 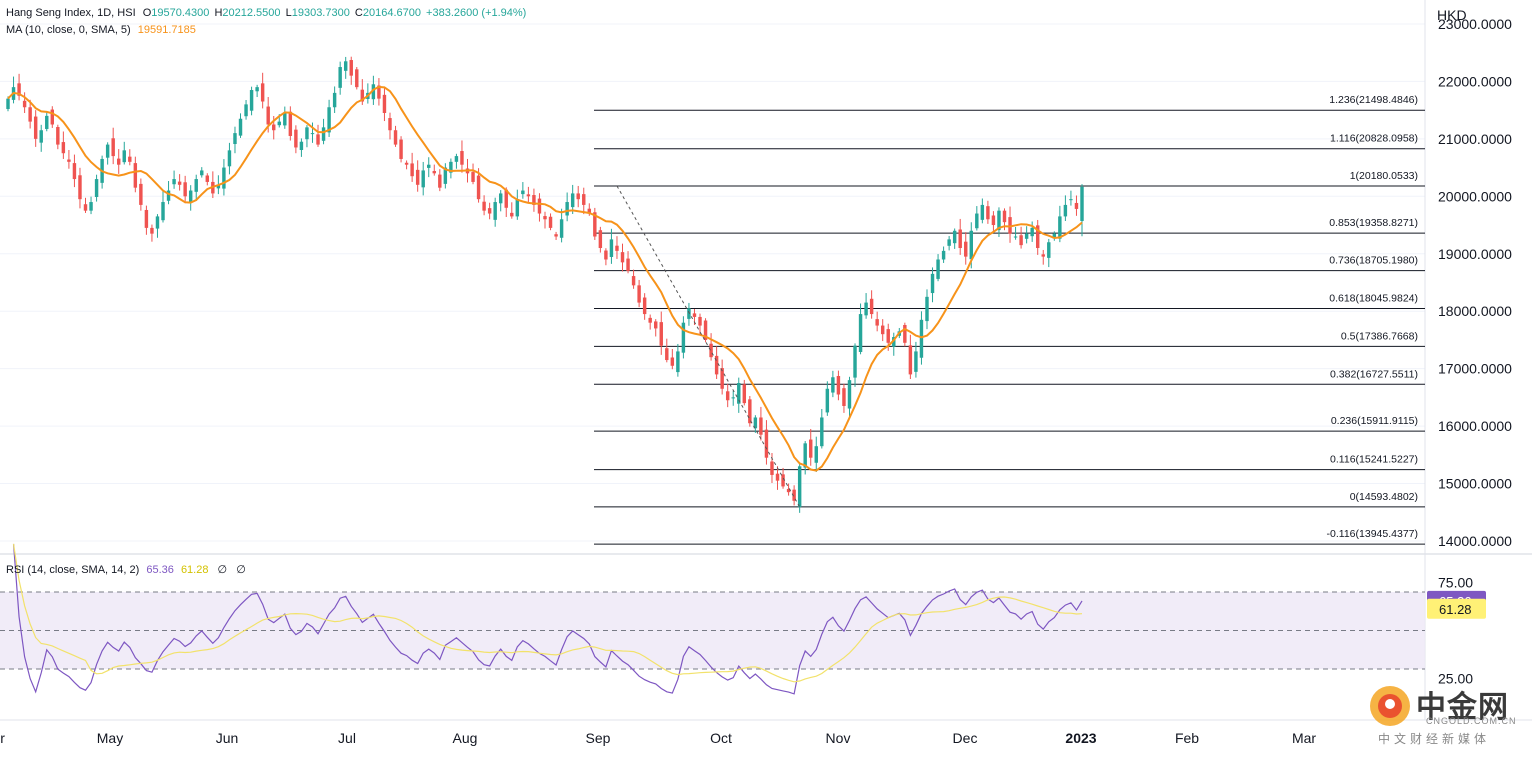 I want to click on watermark-tagline: 中文财经新媒体, so click(x=1434, y=739).